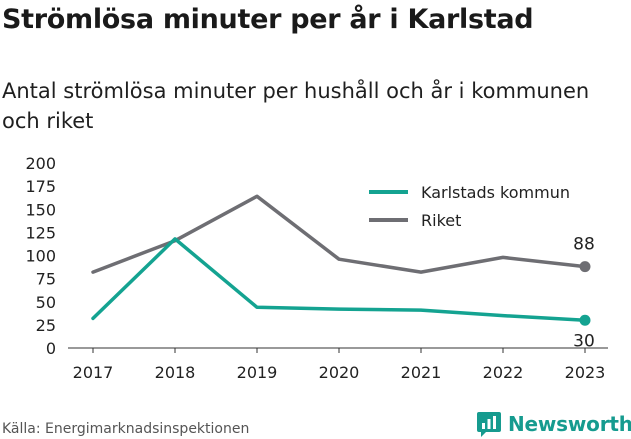  What do you see at coordinates (585, 267) in the screenshot?
I see `end-point-riket` at bounding box center [585, 267].